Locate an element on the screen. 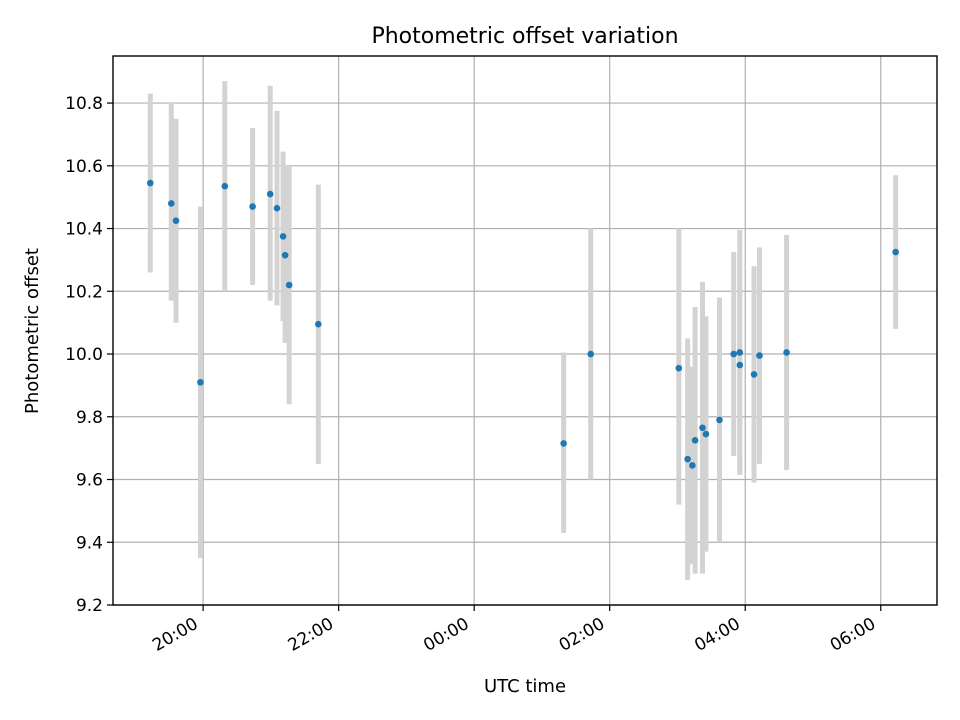 This screenshot has width=960, height=720. y-tick-label: 9.4 is located at coordinates (89, 543).